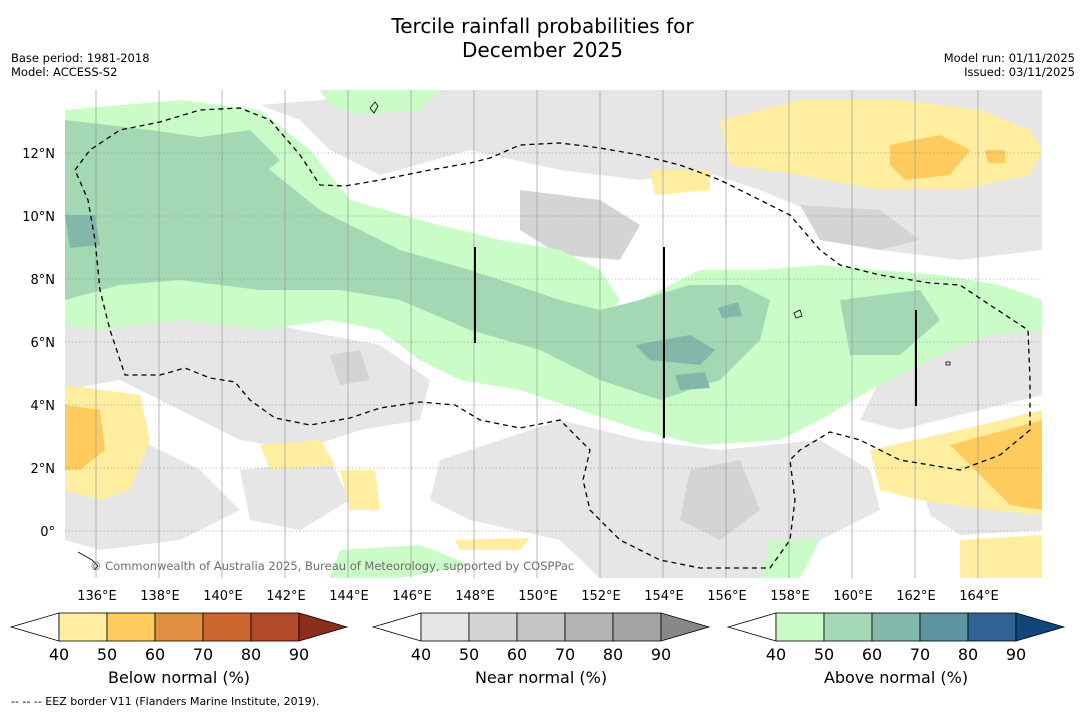 This screenshot has width=1085, height=713. What do you see at coordinates (47, 532) in the screenshot?
I see `lat-label: 0°` at bounding box center [47, 532].